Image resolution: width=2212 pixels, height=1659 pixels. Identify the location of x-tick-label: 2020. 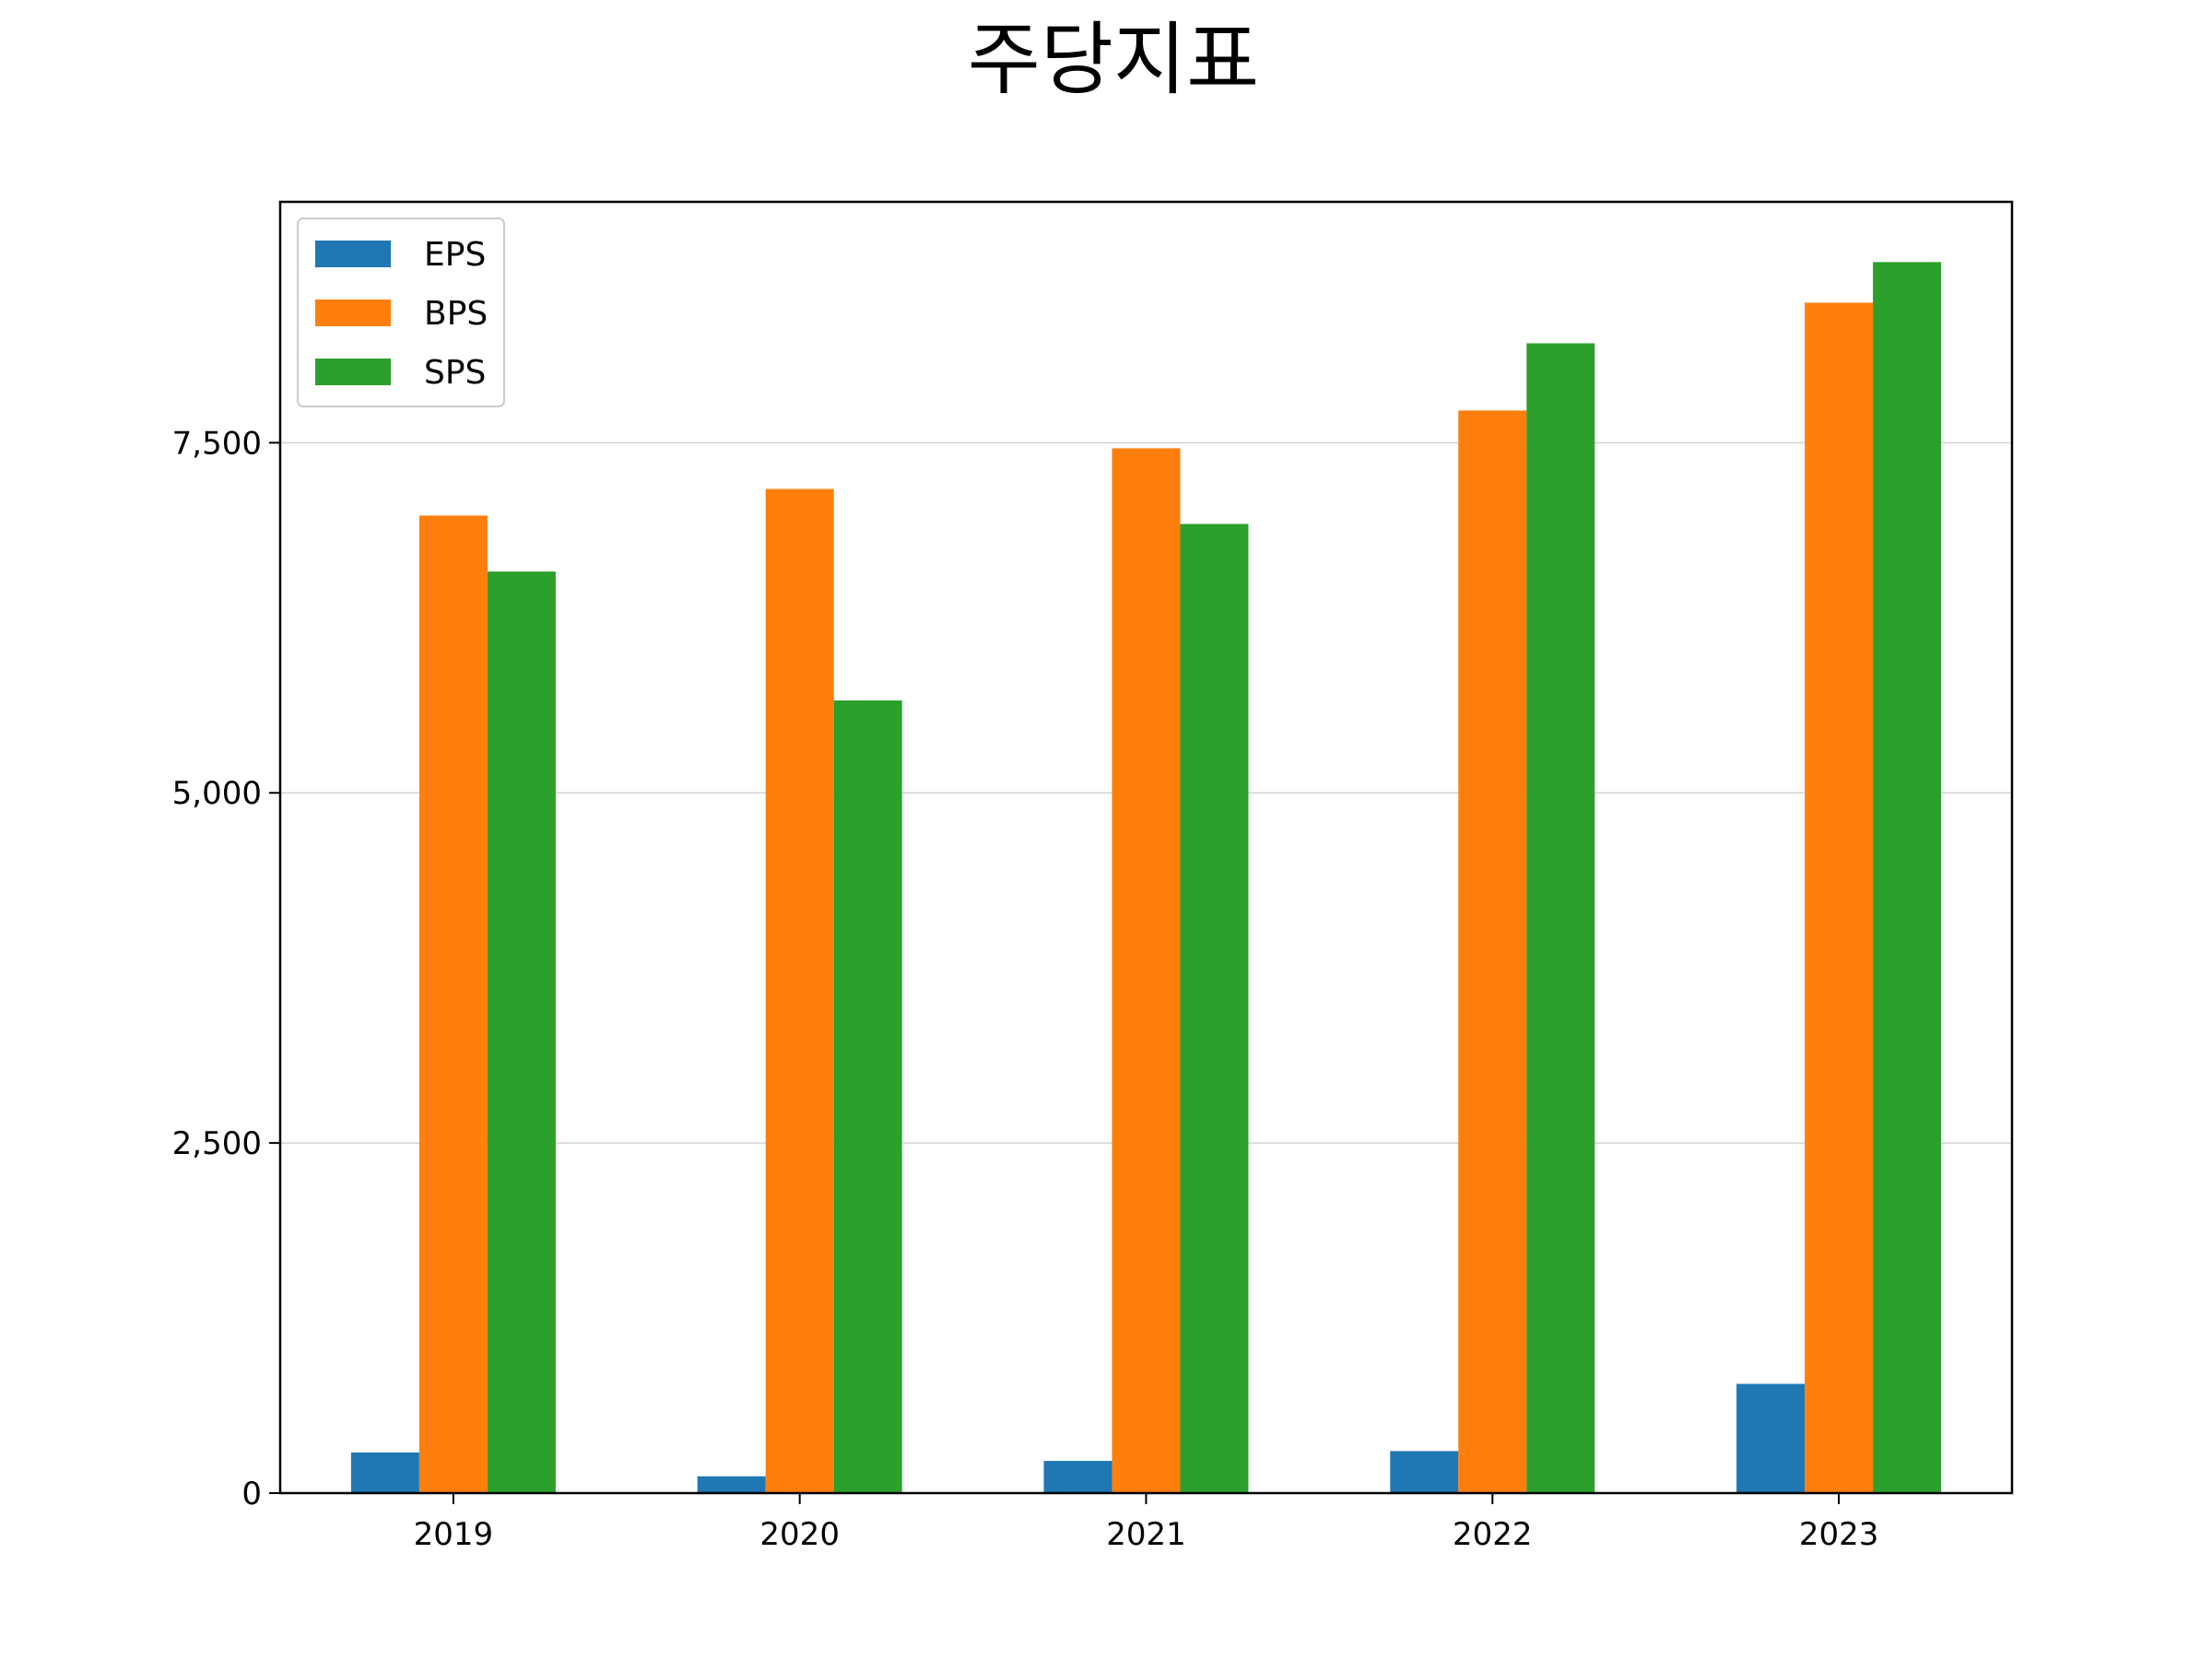
(799, 1534).